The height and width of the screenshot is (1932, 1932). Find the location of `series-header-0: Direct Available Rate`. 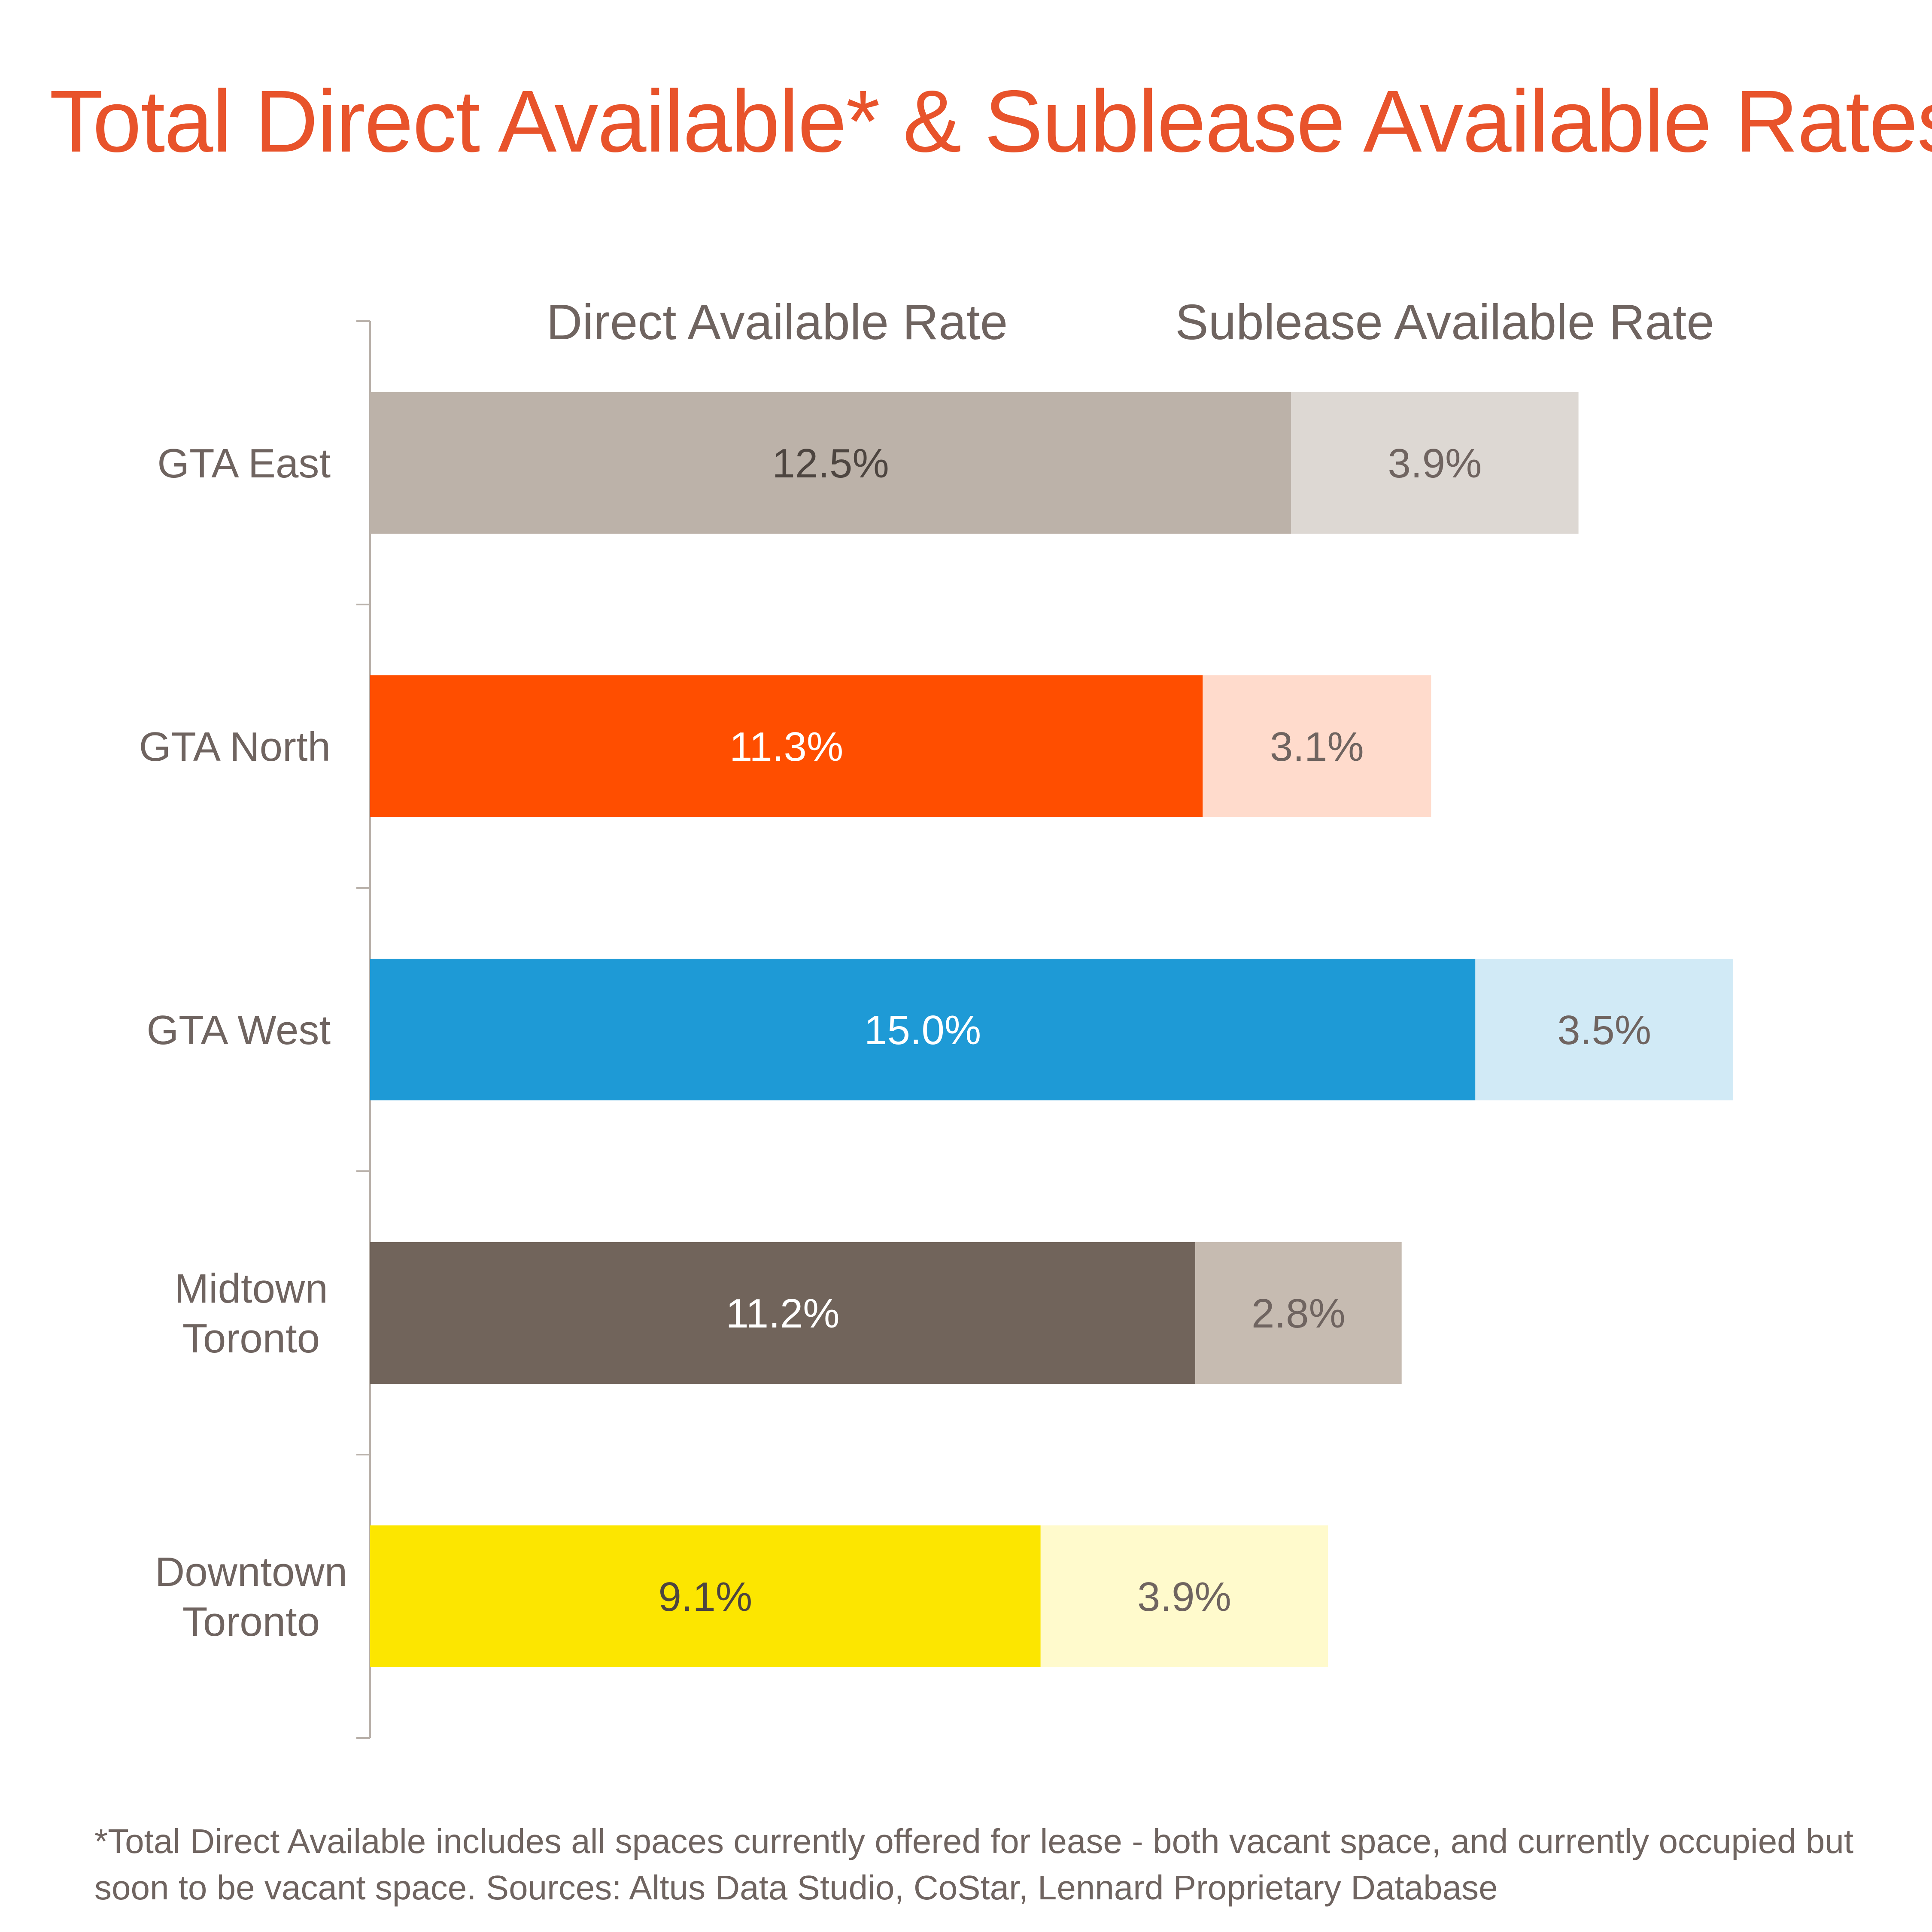

series-header-0: Direct Available Rate is located at coordinates (777, 322).